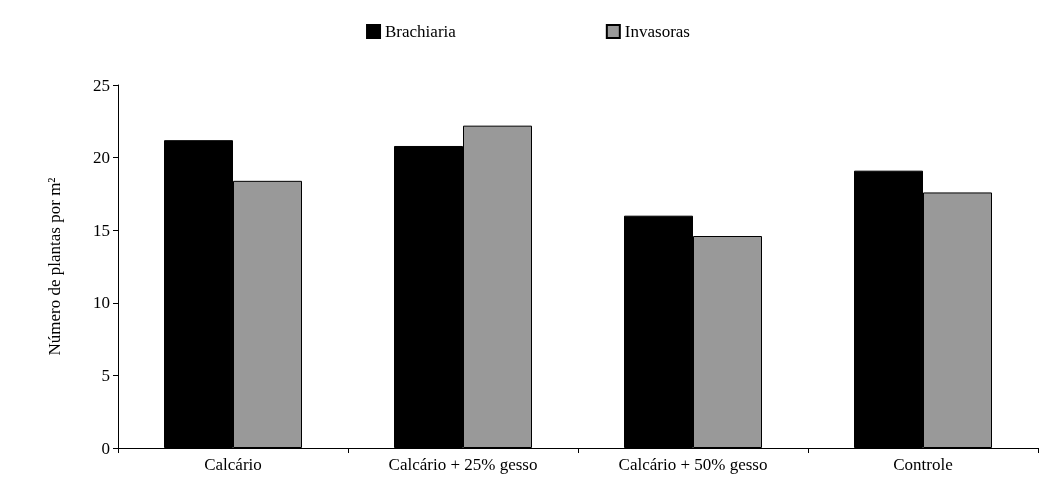  Describe the element at coordinates (54, 266) in the screenshot. I see `y-axis-title: Número de plantas por m²` at that location.